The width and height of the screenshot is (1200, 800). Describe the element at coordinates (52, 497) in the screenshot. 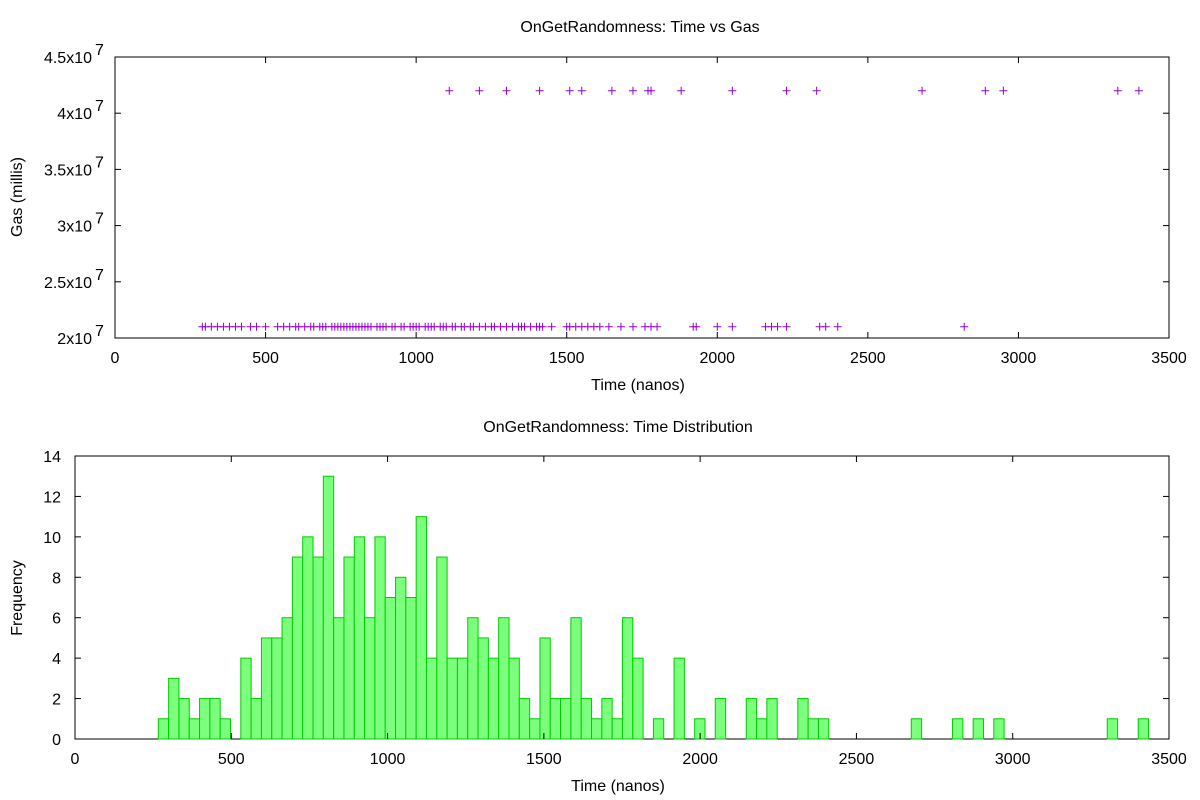

I see `y-tick-label: 12` at that location.